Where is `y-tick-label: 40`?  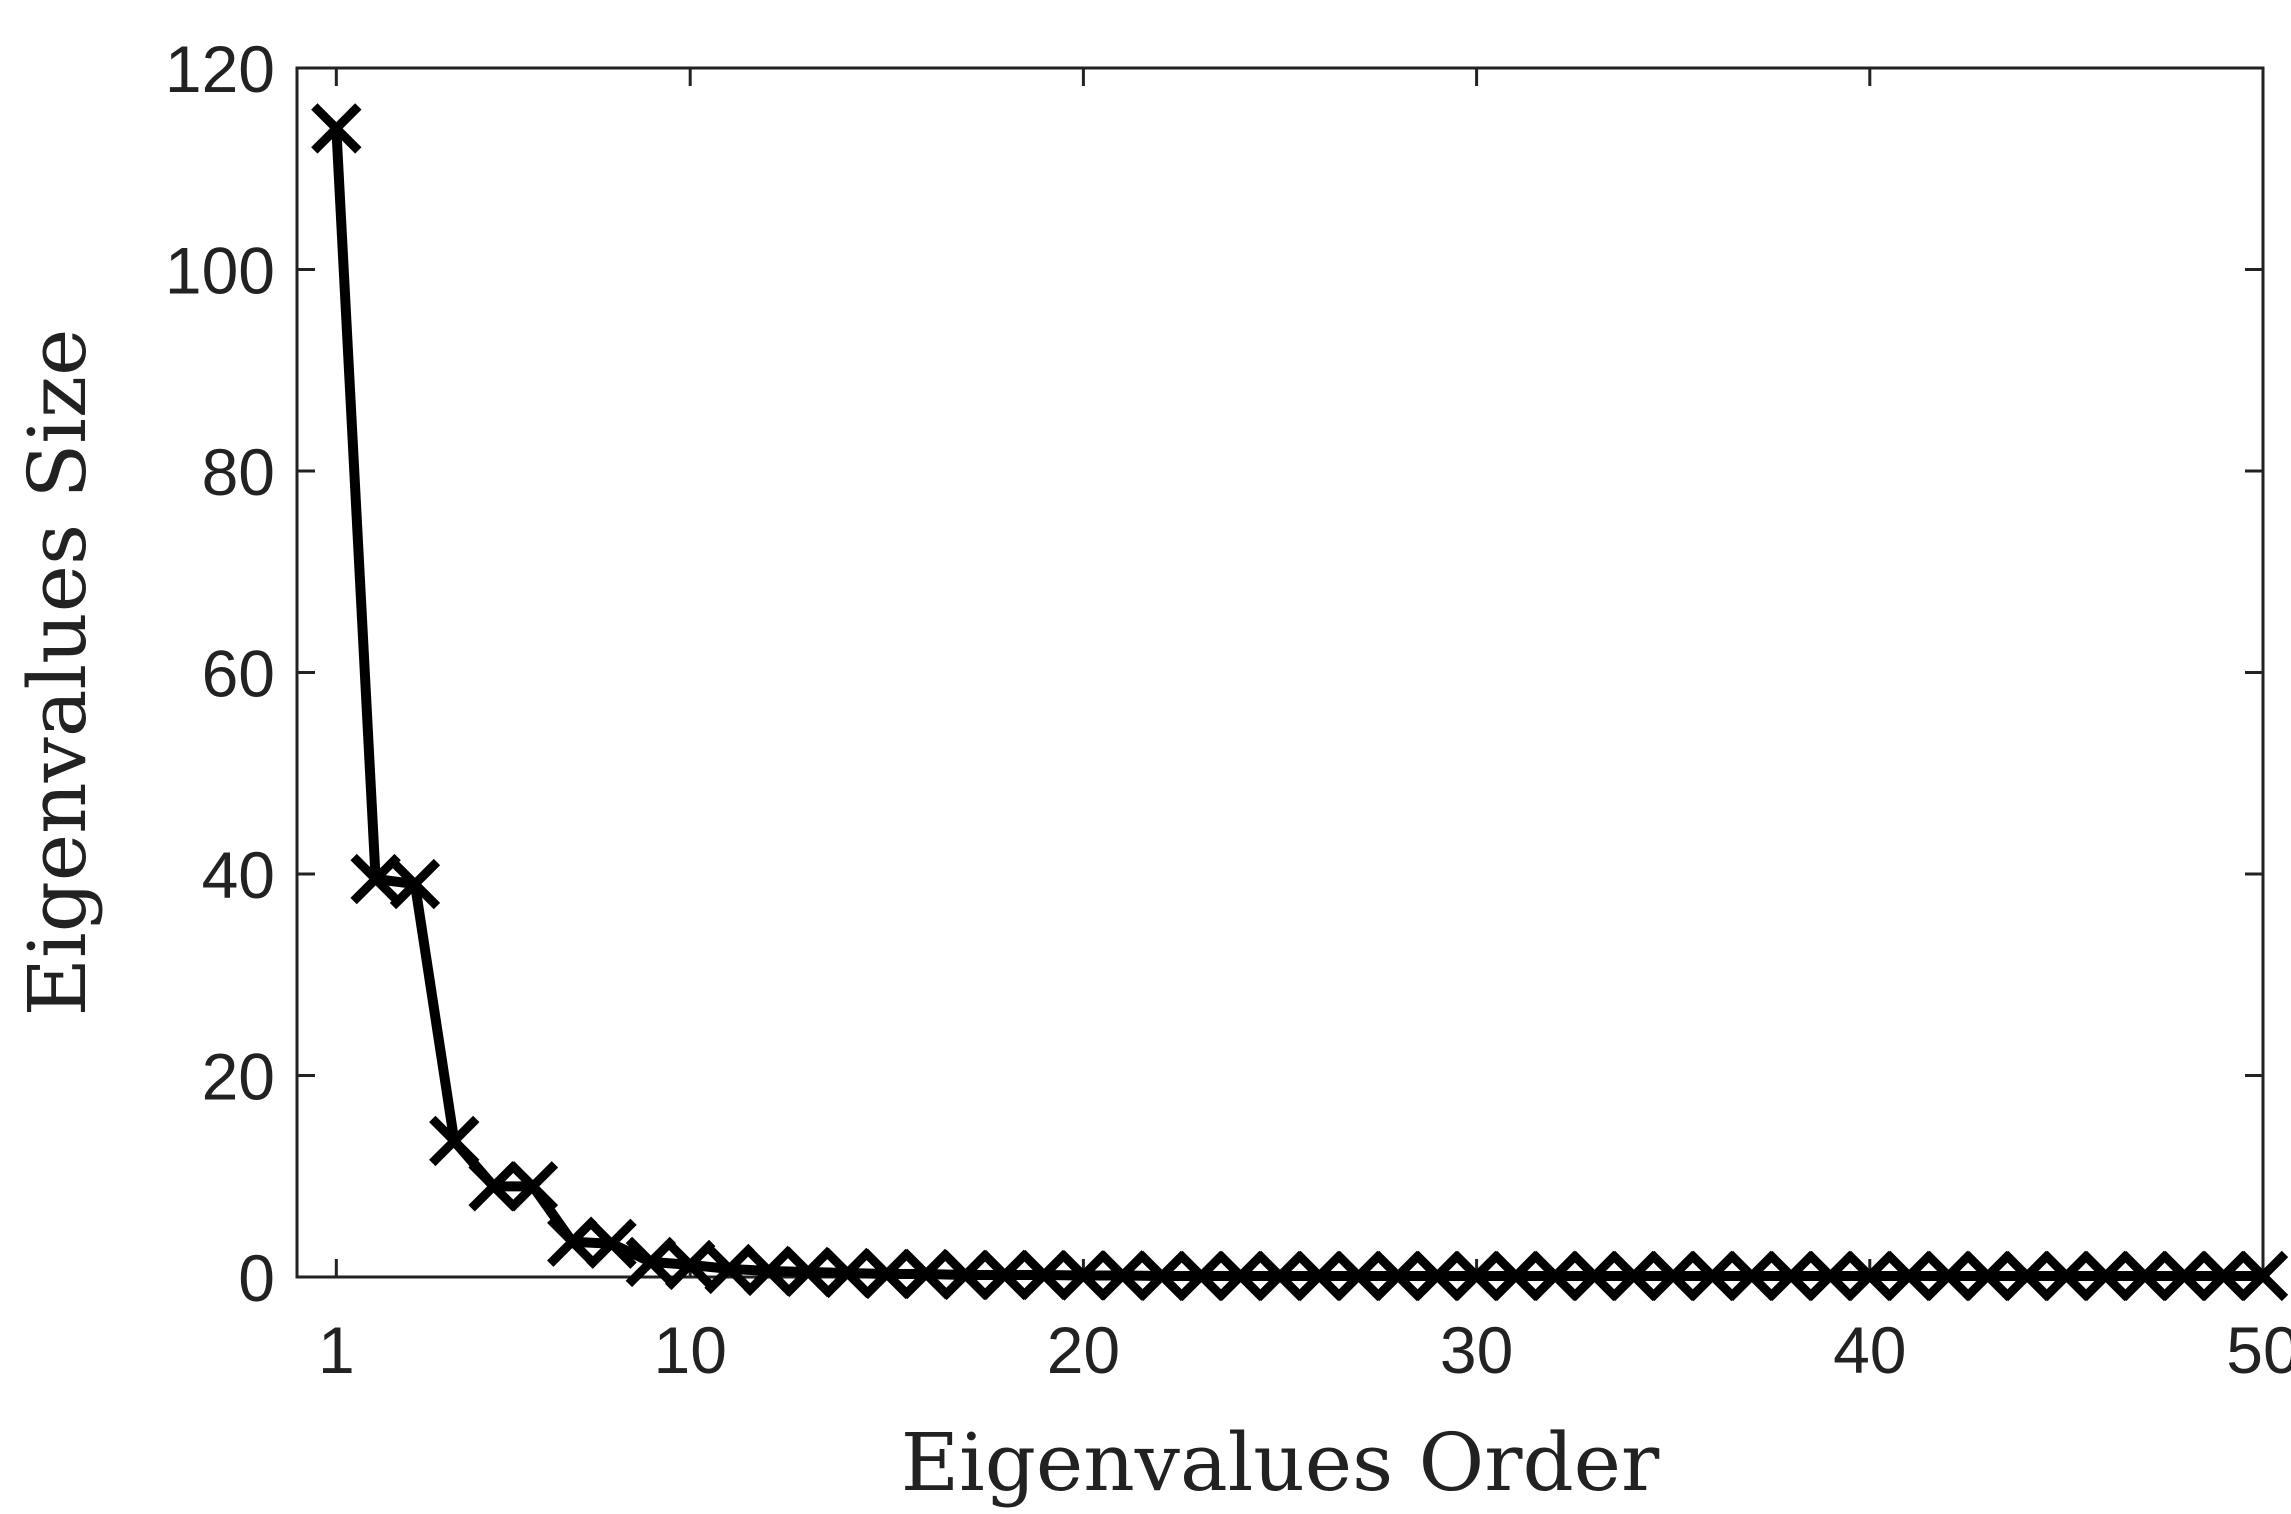
y-tick-label: 40 is located at coordinates (238, 875).